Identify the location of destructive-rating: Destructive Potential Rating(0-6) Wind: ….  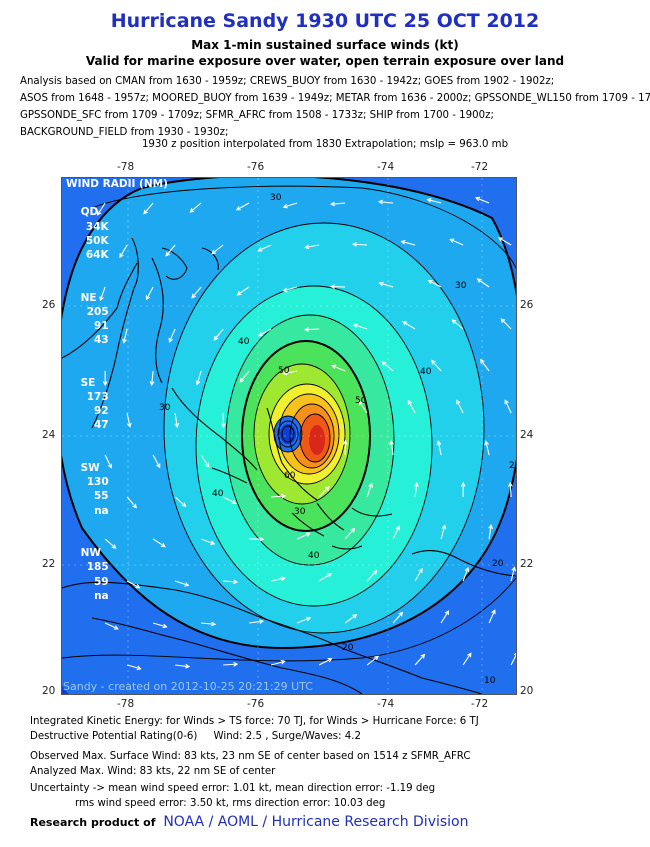
(195, 736).